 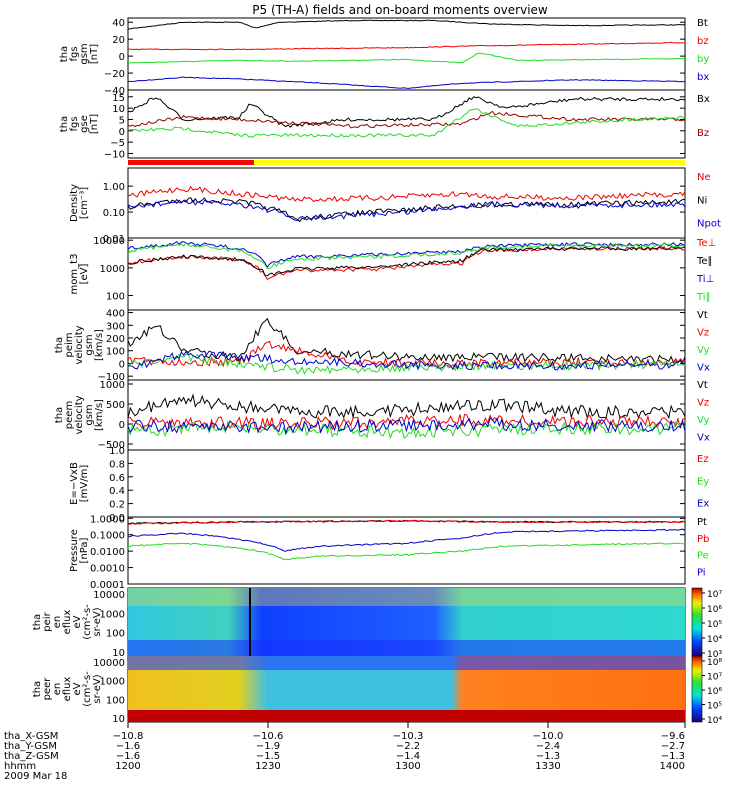 I want to click on panel-density: 1.00 0.10 0.01 Density [cm⁻³] Ne Ni Npot, so click(x=395, y=206).